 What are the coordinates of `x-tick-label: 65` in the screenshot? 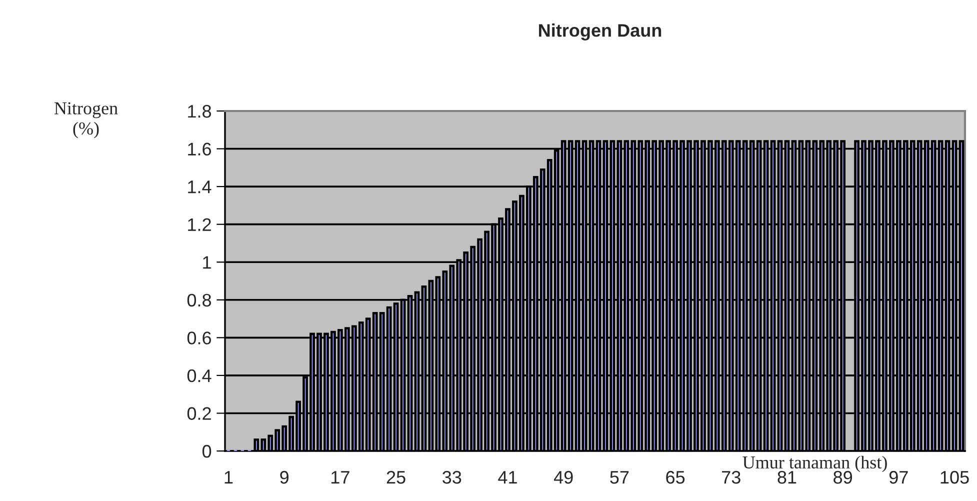 It's located at (675, 477).